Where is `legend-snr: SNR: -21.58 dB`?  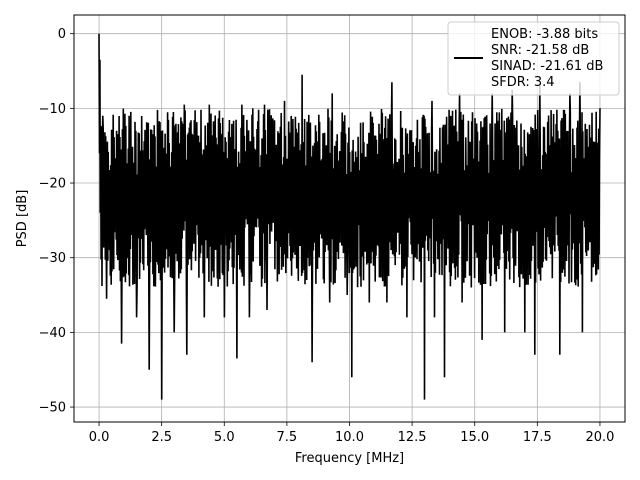 legend-snr: SNR: -21.58 dB is located at coordinates (540, 50).